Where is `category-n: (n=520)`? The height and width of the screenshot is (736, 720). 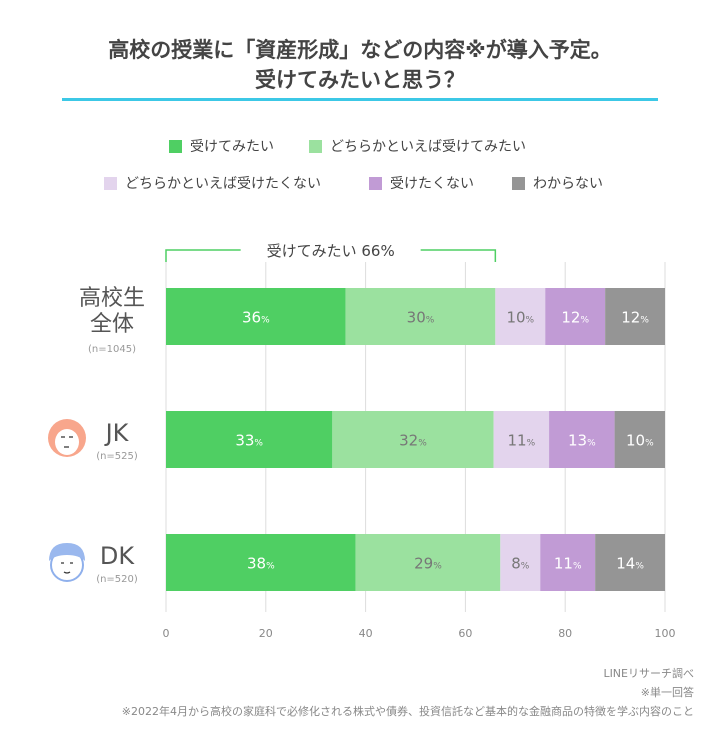
category-n: (n=520) is located at coordinates (117, 579).